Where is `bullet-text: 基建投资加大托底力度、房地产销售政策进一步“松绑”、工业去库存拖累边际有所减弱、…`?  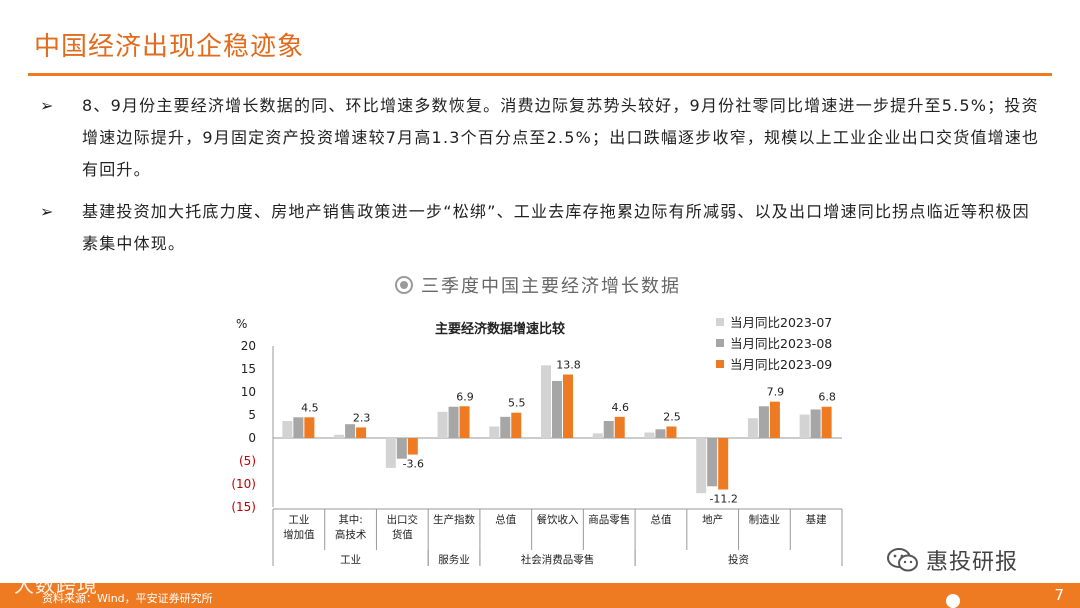 bullet-text: 基建投资加大托底力度、房地产销售政策进一步“松绑”、工业去库存拖累边际有所减弱、… is located at coordinates (556, 227).